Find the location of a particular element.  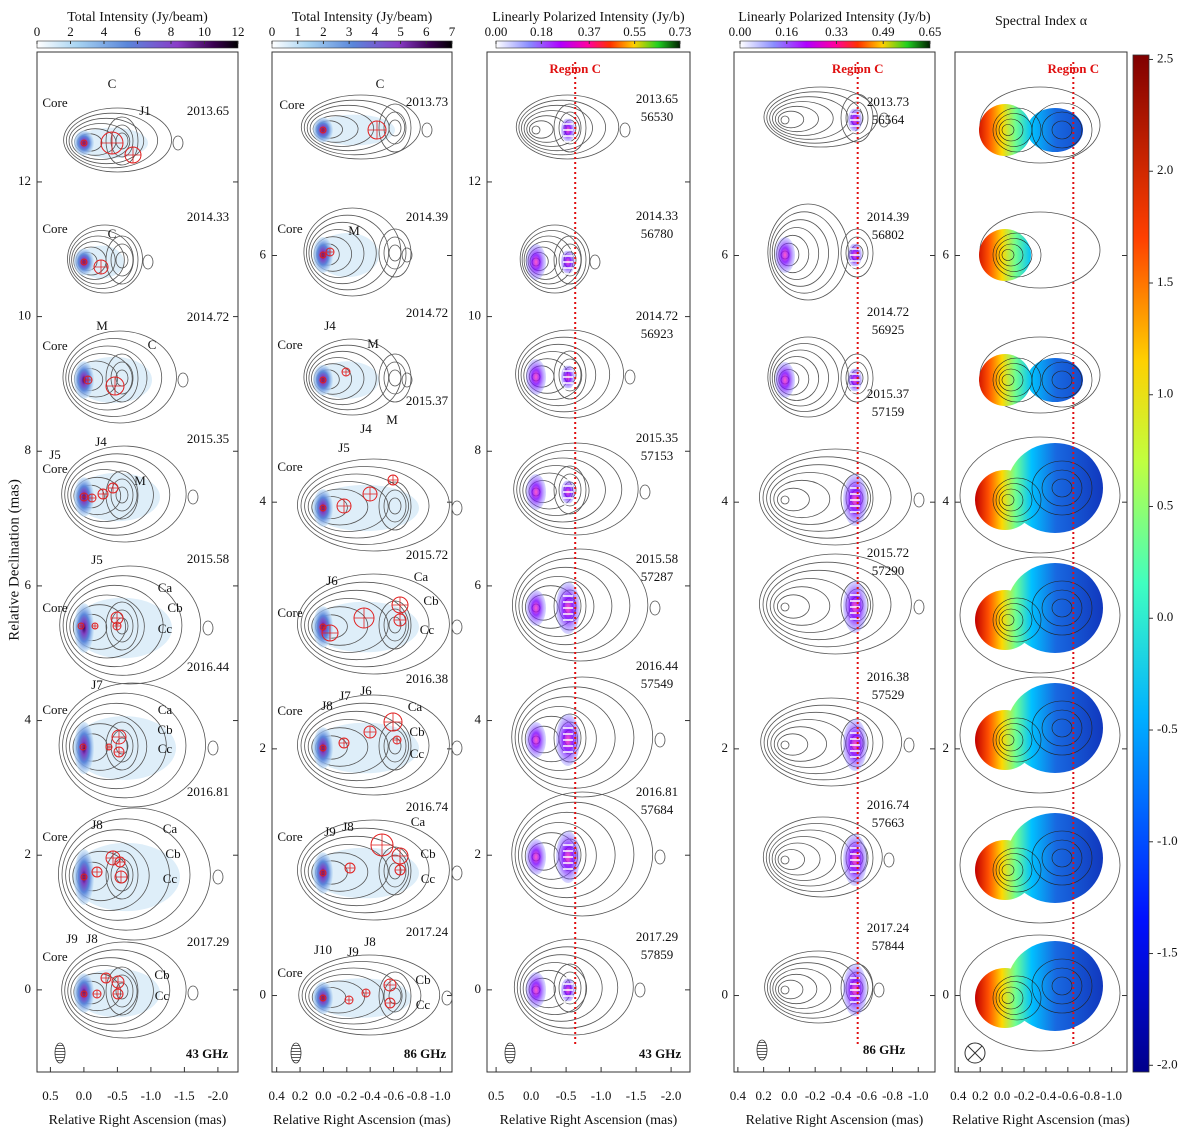

colorbar-tick-label: 10 is located at coordinates (204, 31).